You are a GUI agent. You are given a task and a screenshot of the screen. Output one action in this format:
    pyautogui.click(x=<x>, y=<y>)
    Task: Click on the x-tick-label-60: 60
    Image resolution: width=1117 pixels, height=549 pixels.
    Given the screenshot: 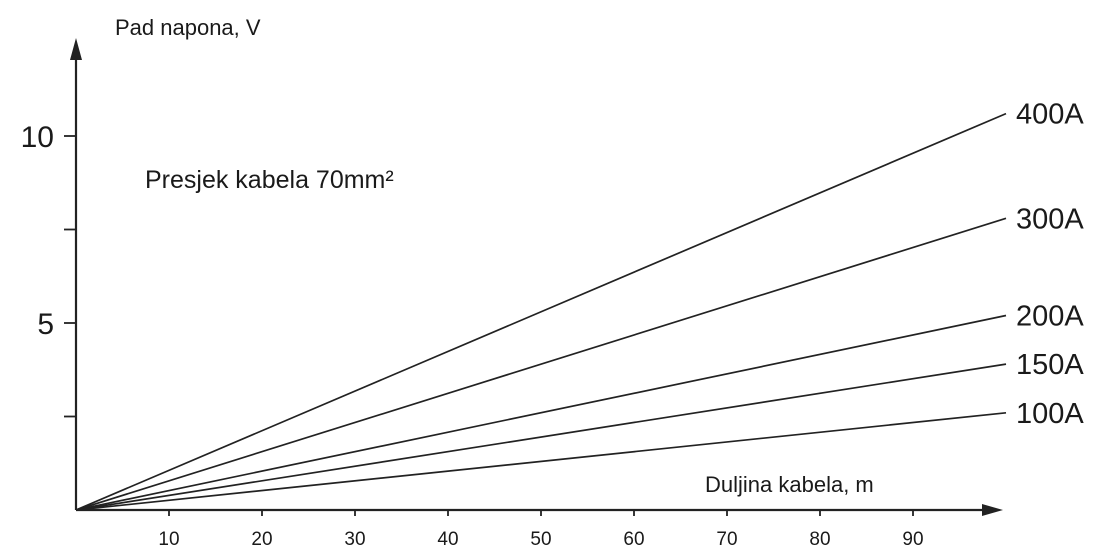 What is the action you would take?
    pyautogui.click(x=633, y=539)
    